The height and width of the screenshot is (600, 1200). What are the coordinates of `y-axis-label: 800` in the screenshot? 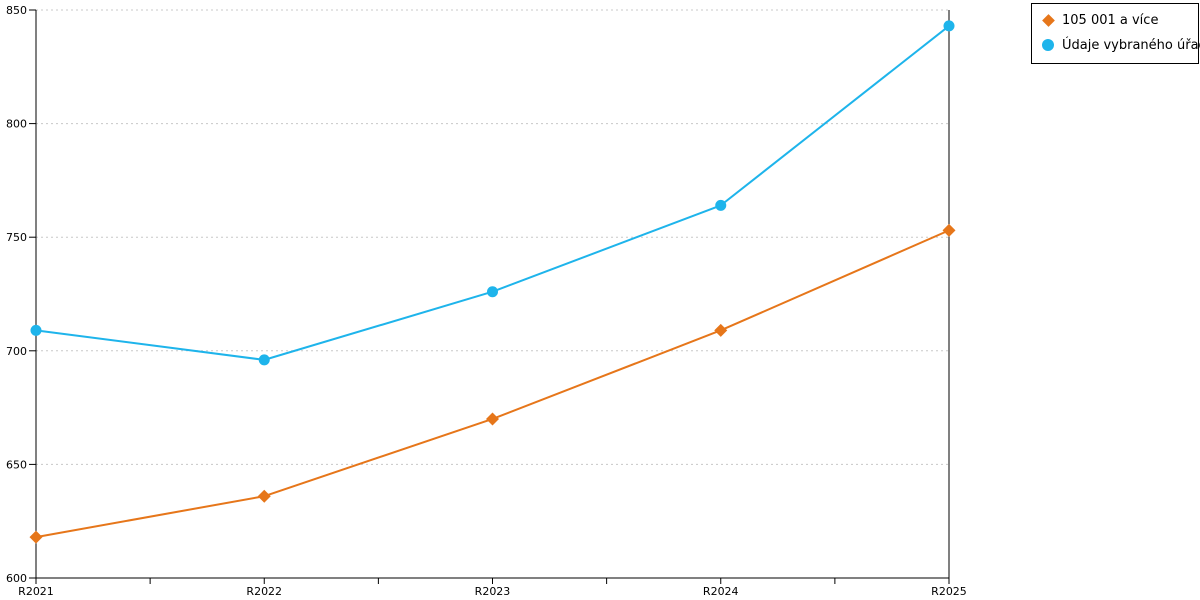 It's located at (16, 124).